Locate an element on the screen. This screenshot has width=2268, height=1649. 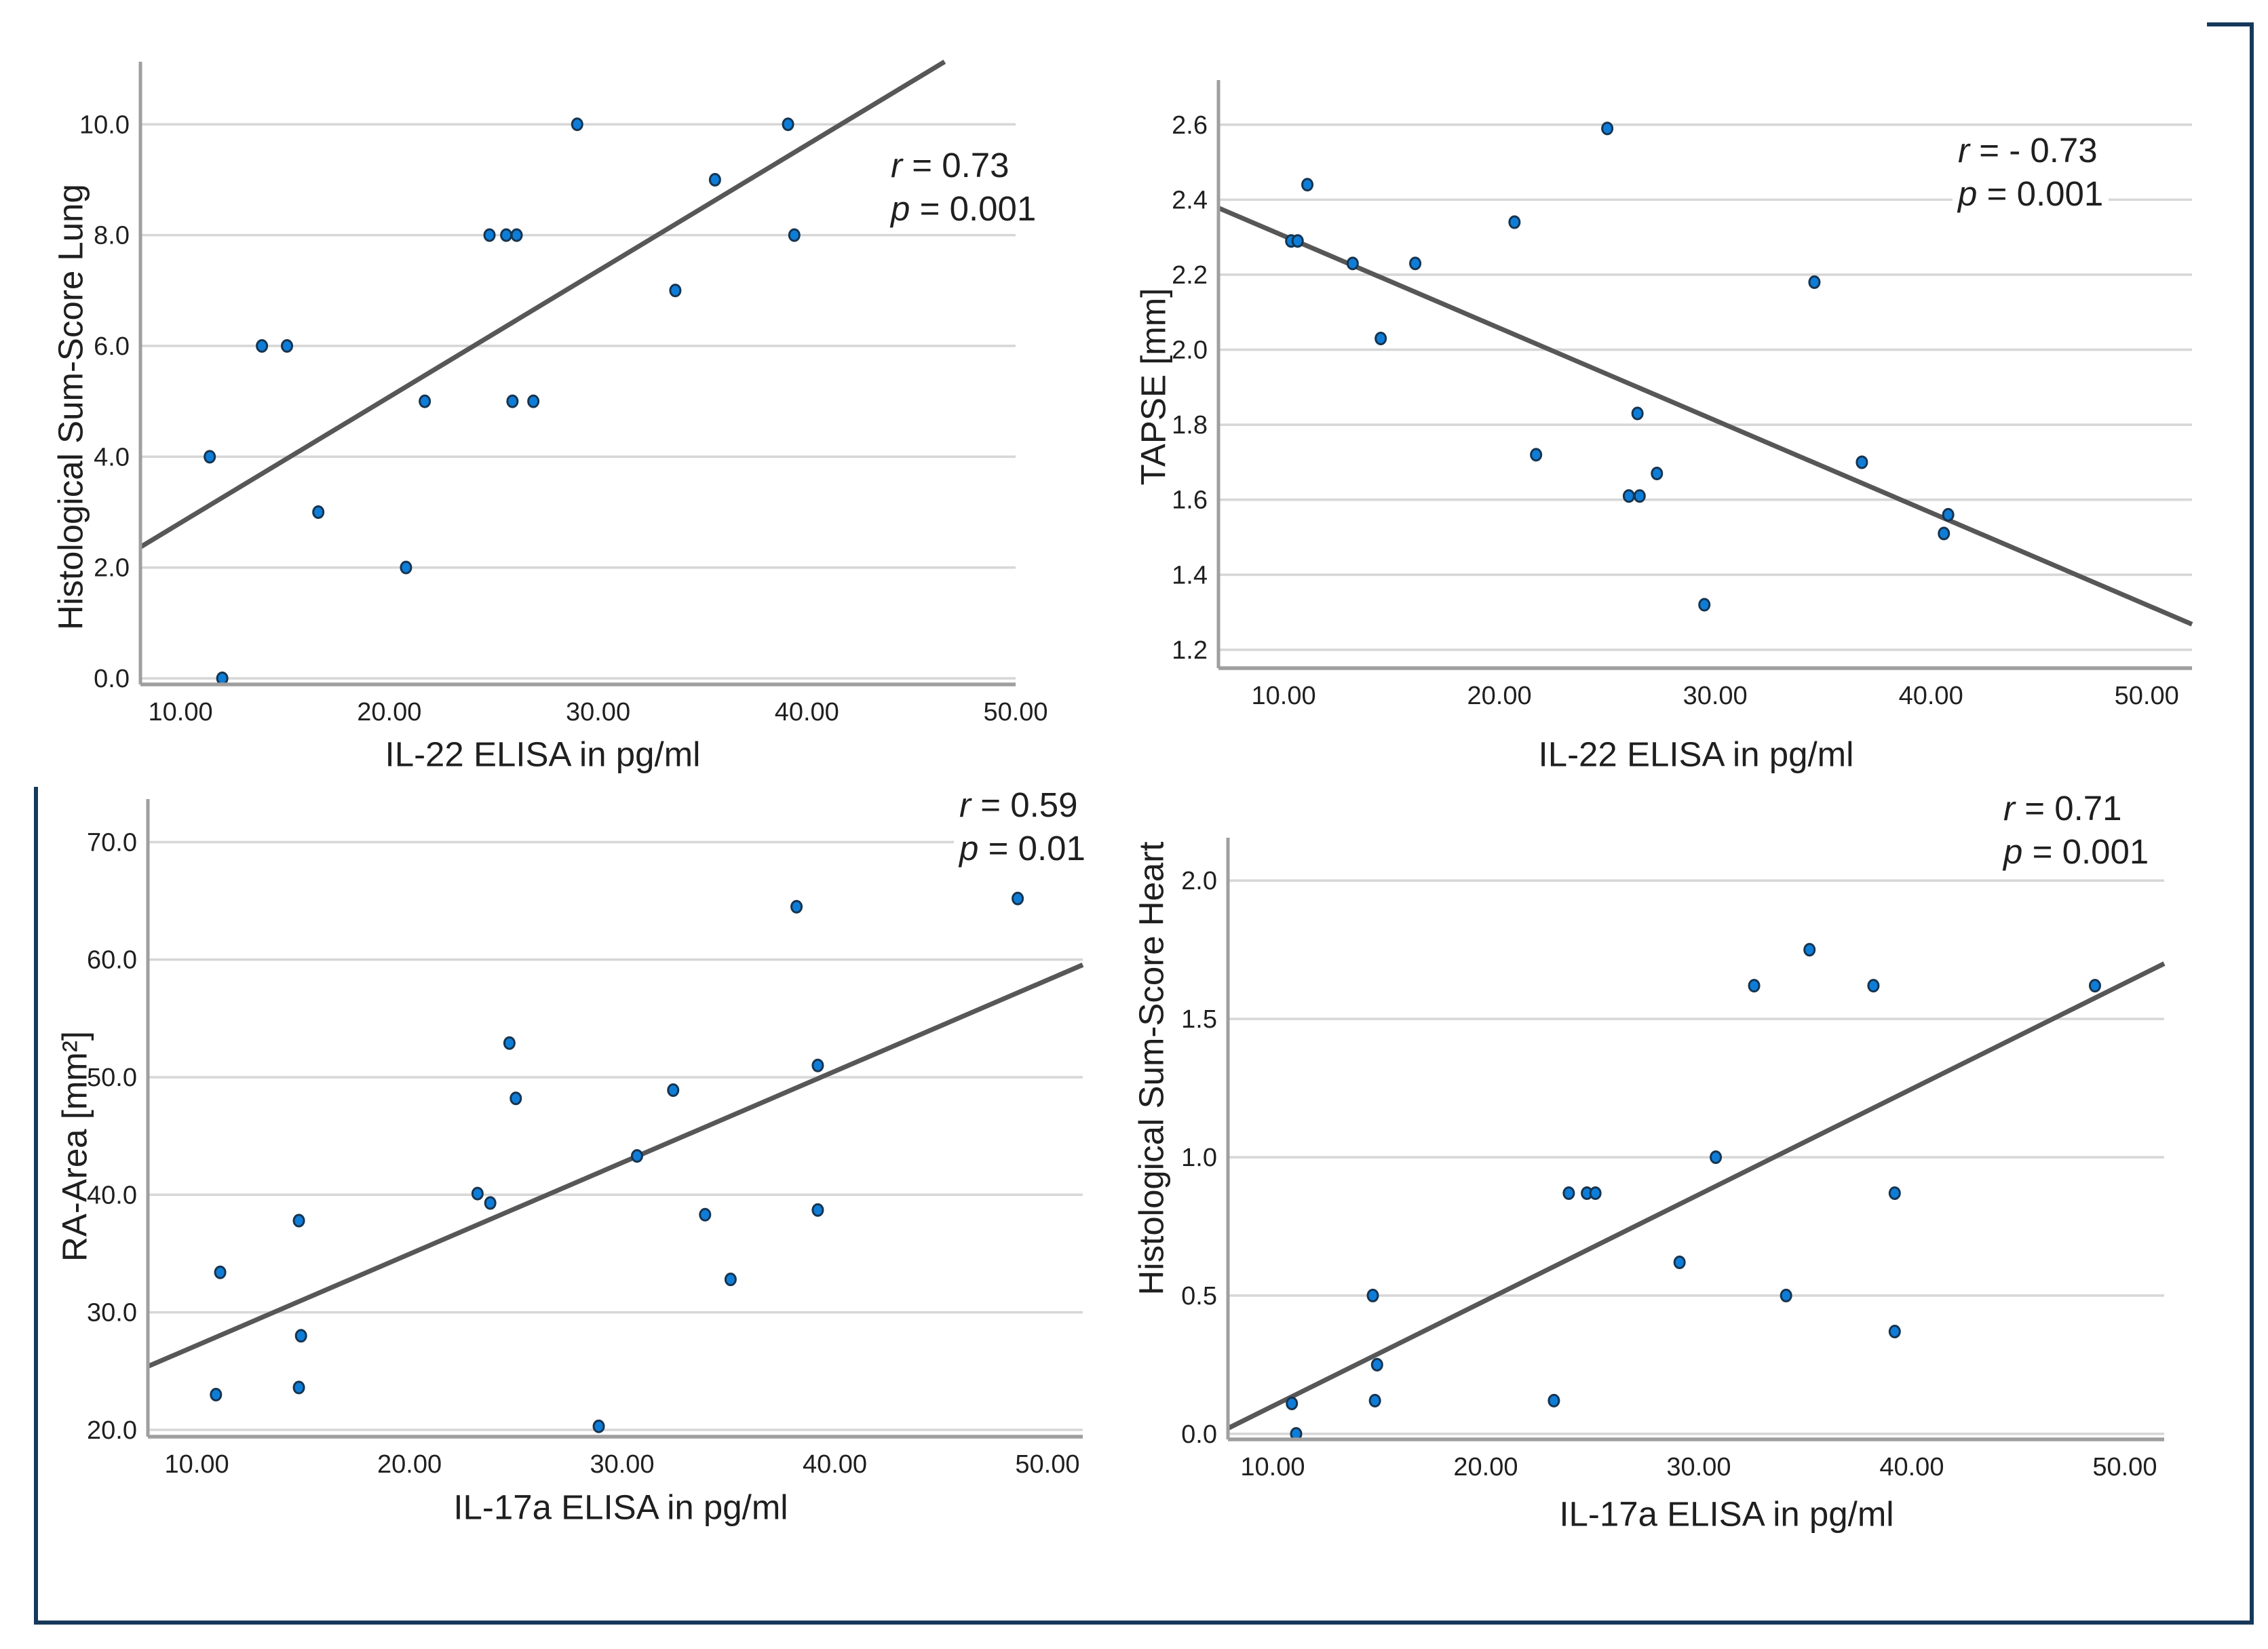
lung-correlation-annotation: r = 0.73 p = 0.001 is located at coordinates (963, 188).